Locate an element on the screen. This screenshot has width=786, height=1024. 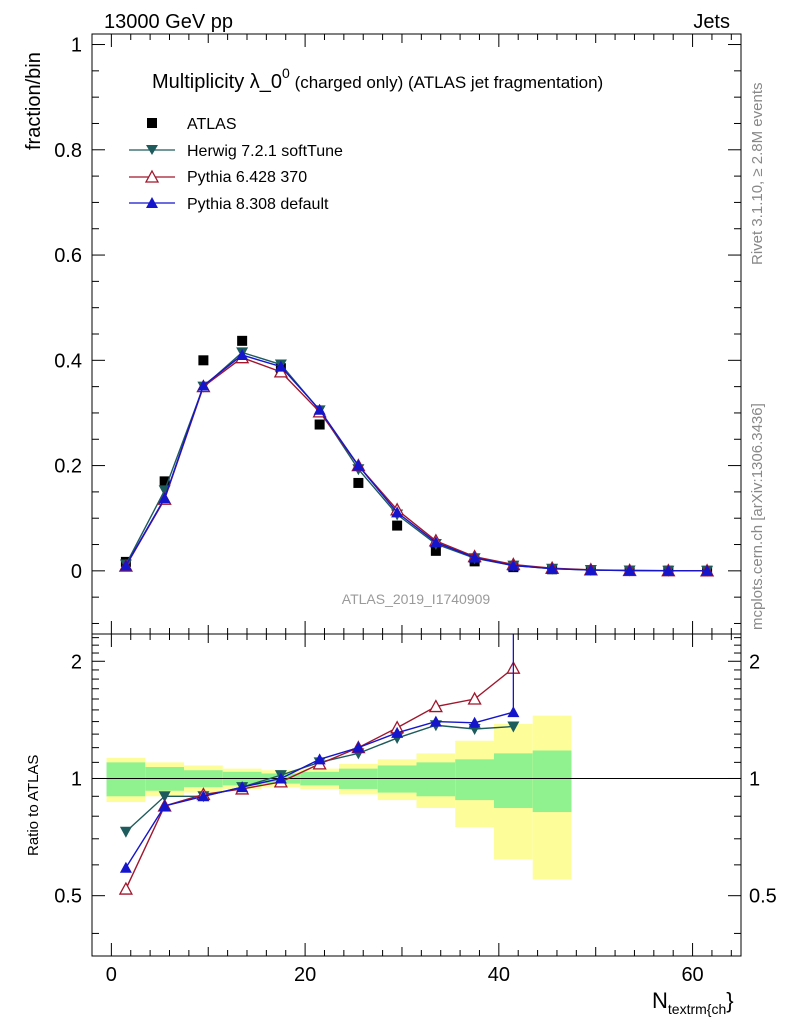
ratio-y-axis-label: Ratio to ATLAS is located at coordinates (33, 805).